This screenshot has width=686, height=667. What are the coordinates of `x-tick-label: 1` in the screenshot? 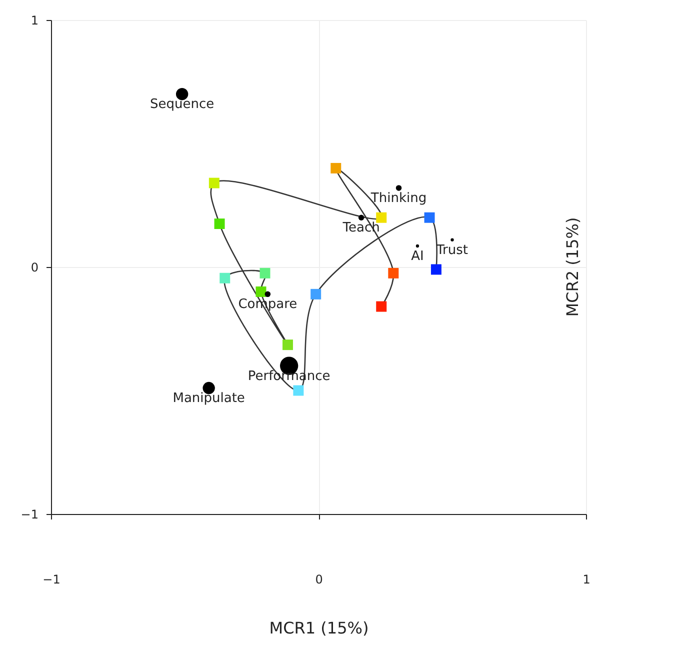 It's located at (586, 579).